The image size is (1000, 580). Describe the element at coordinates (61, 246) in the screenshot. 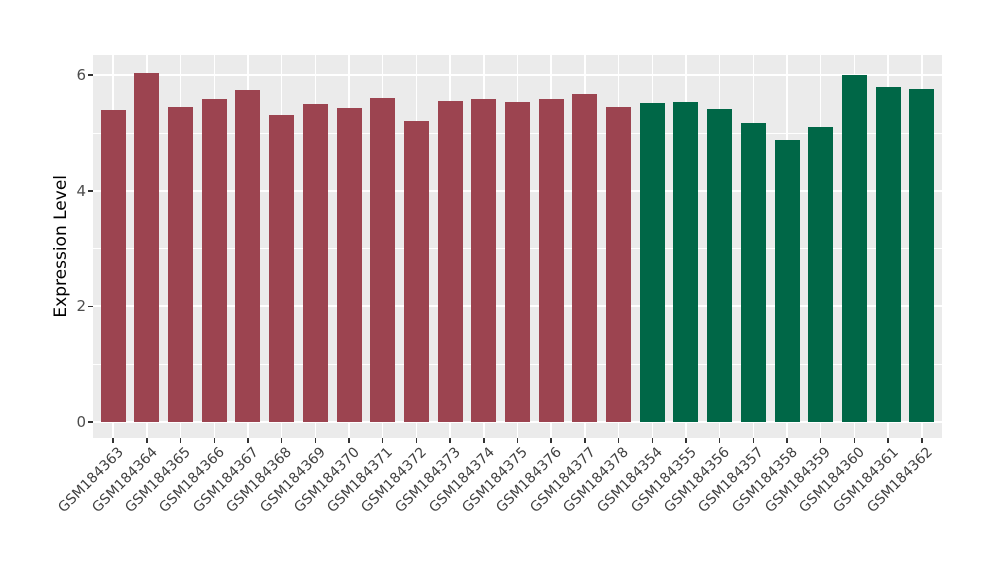

I see `y-axis-title-box: Expression Level` at that location.